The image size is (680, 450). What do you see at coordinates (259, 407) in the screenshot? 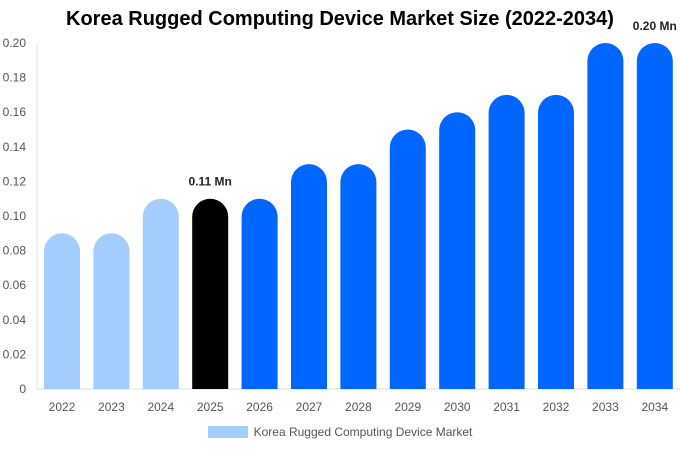
I see `x-tick-label: 2026` at bounding box center [259, 407].